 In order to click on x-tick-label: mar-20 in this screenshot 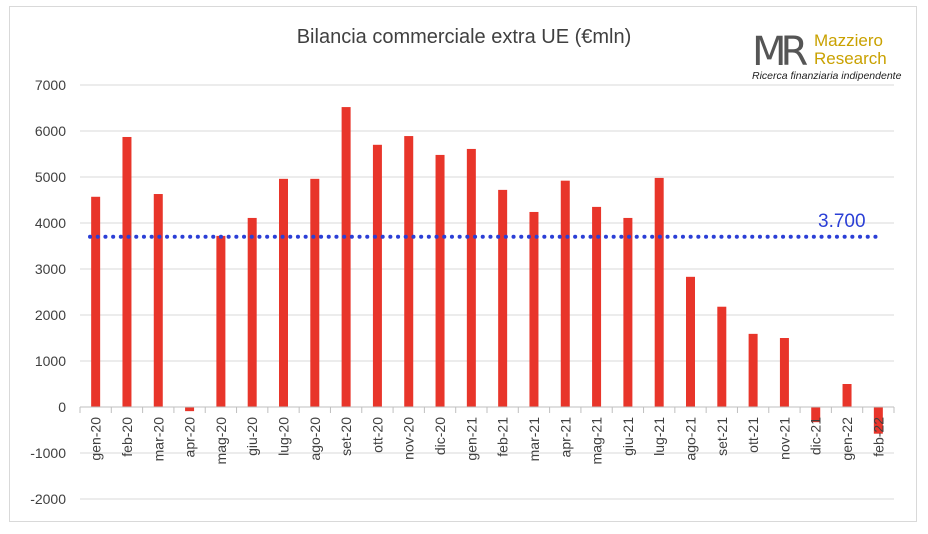, I will do `click(158, 439)`.